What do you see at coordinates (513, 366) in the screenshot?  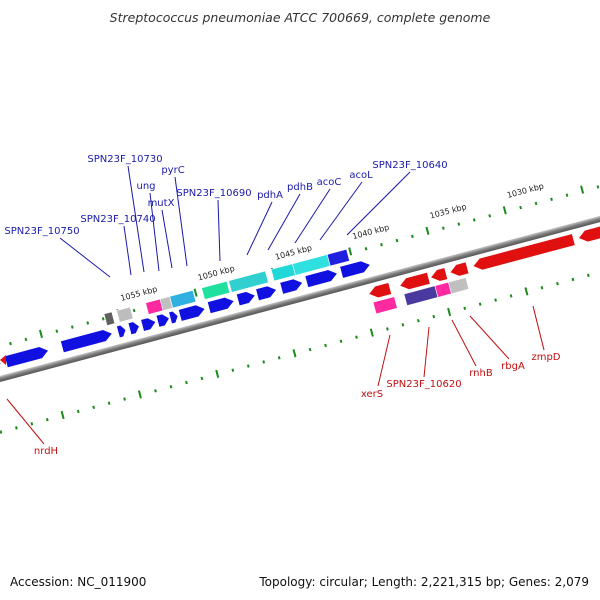 I see `gene-label: rbgA` at bounding box center [513, 366].